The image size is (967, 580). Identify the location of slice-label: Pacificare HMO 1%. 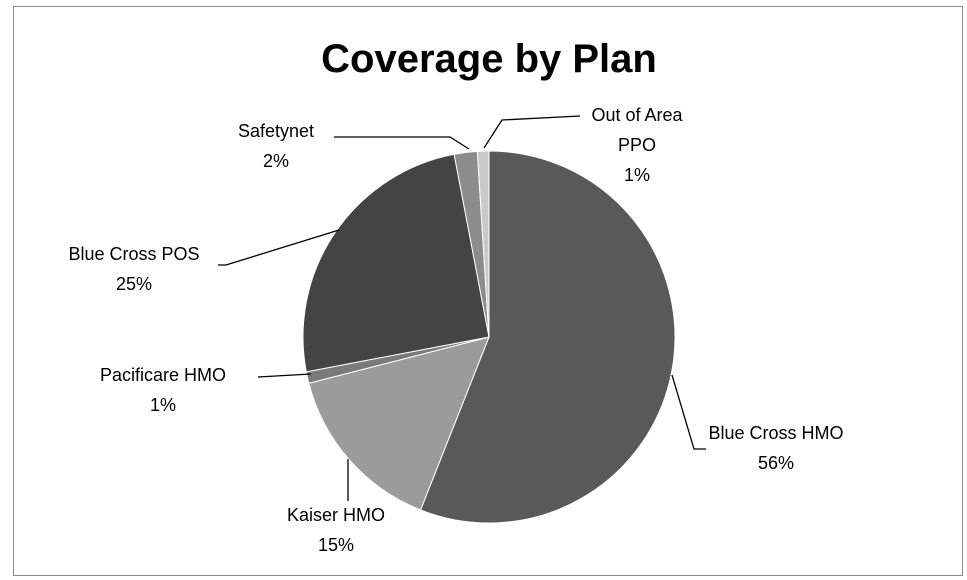
(163, 390).